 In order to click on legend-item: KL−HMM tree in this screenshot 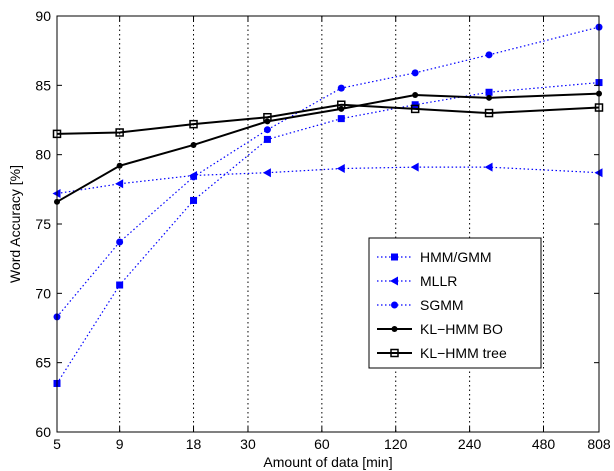, I will do `click(442, 353)`.